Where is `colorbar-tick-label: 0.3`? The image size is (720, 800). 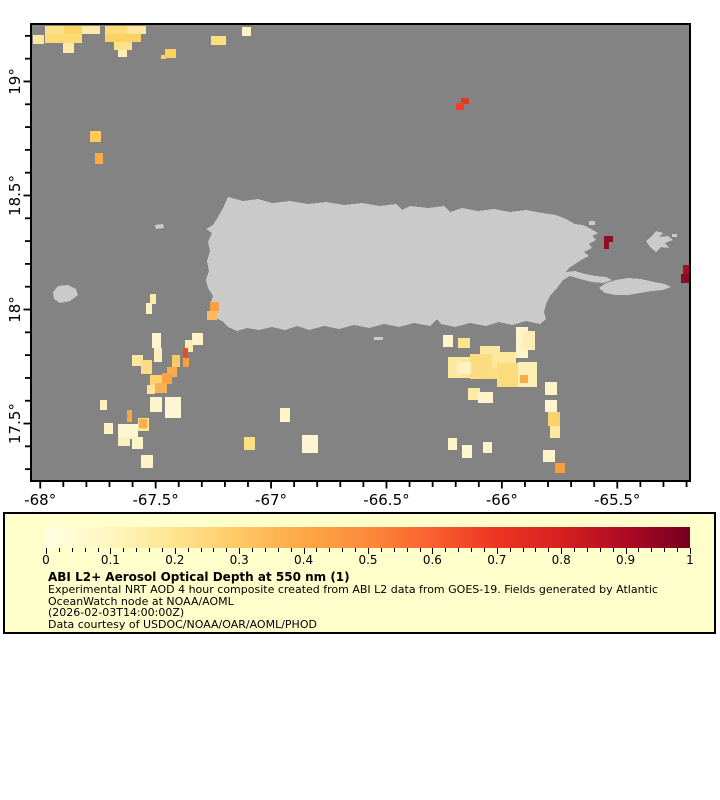
colorbar-tick-label: 0.3 is located at coordinates (239, 560).